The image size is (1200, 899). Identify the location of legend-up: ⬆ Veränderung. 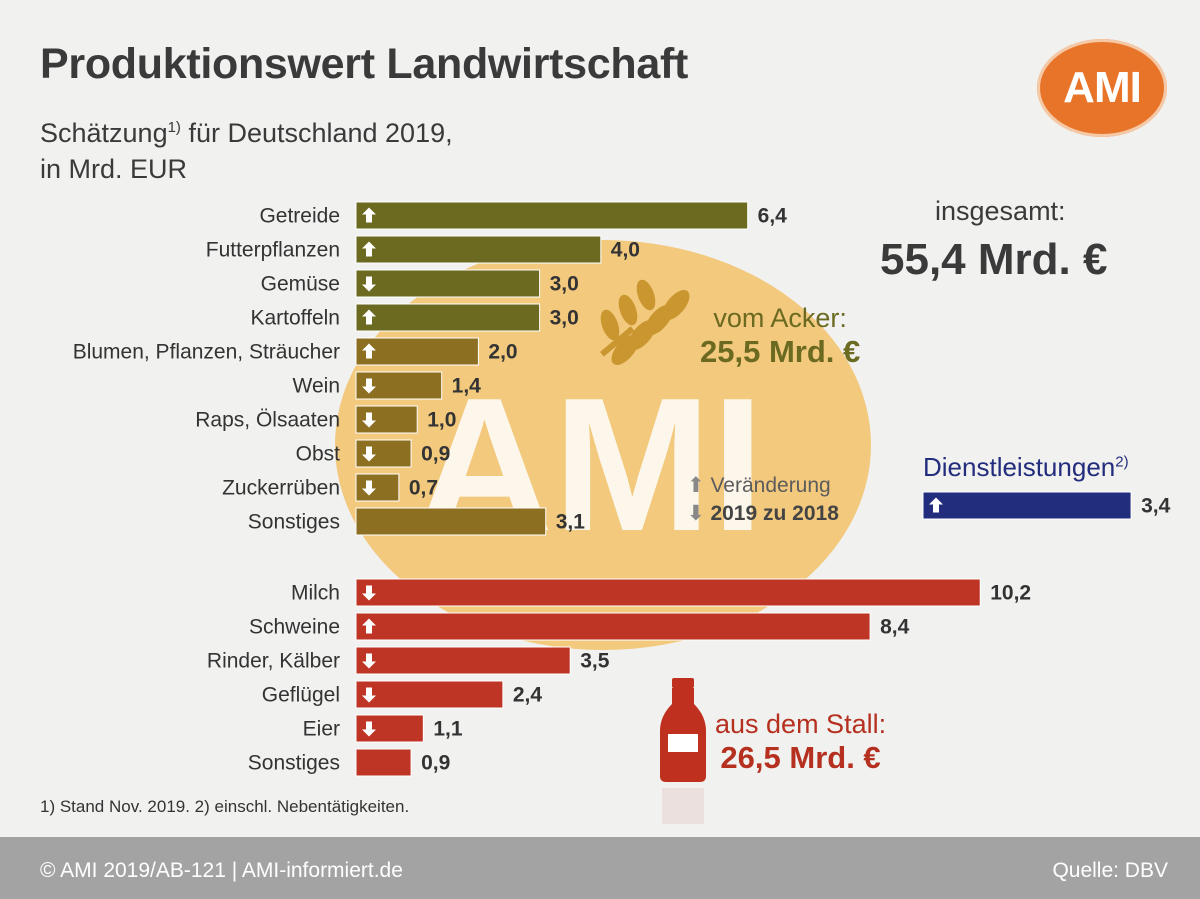
(763, 486).